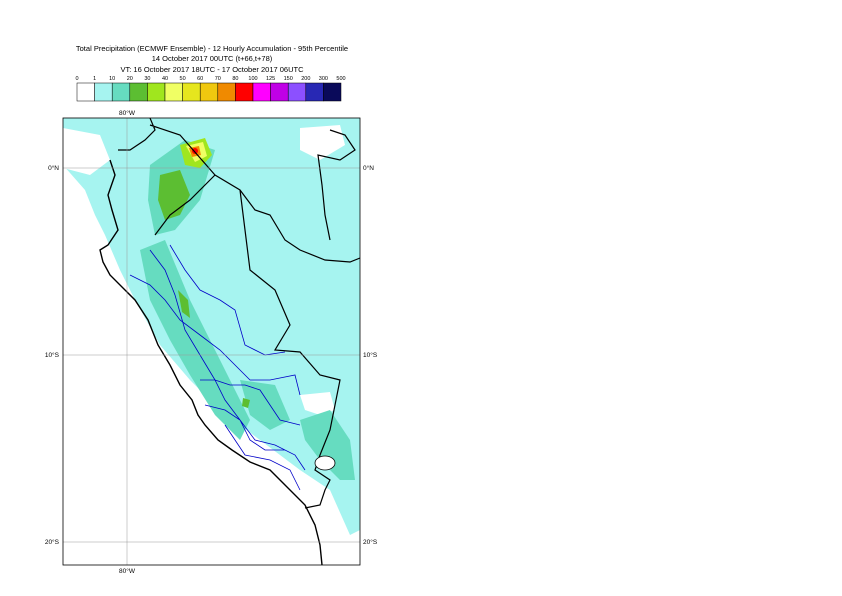  I want to click on title-line-2: 14 October 2017 00UTC (t+66,t+78), so click(212, 58).